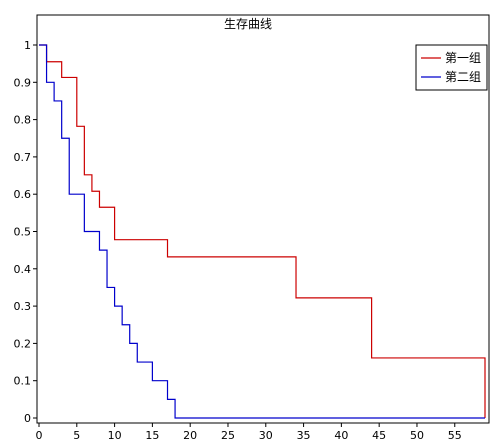 The image size is (496, 446). I want to click on y-tick-label: 0.6, so click(23, 194).